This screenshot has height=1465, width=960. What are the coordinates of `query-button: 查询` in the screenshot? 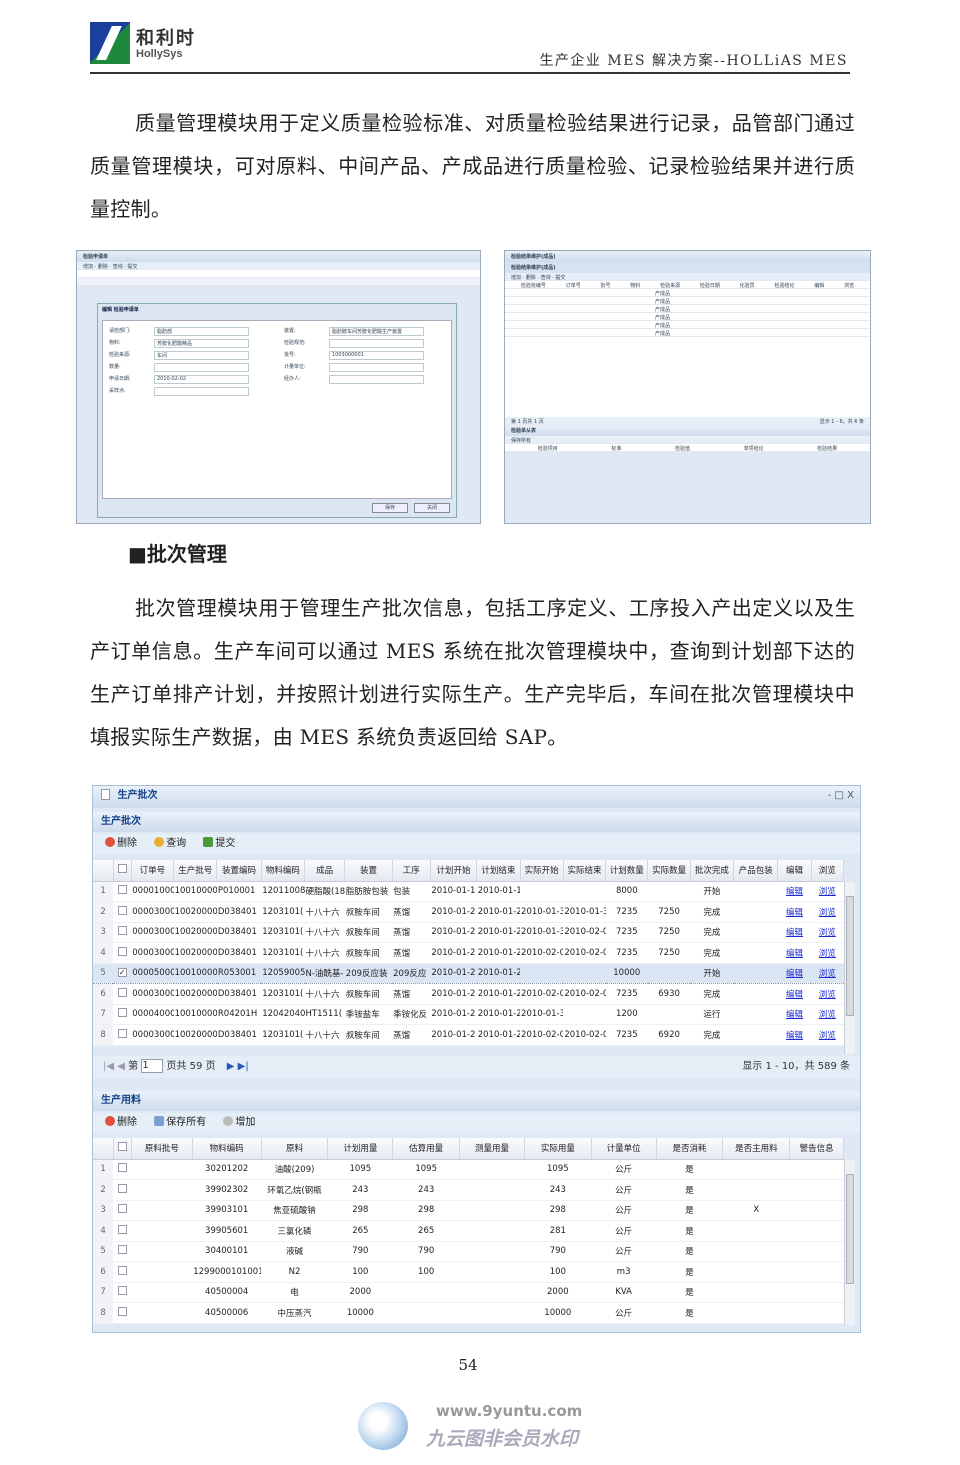 It's located at (545, 278).